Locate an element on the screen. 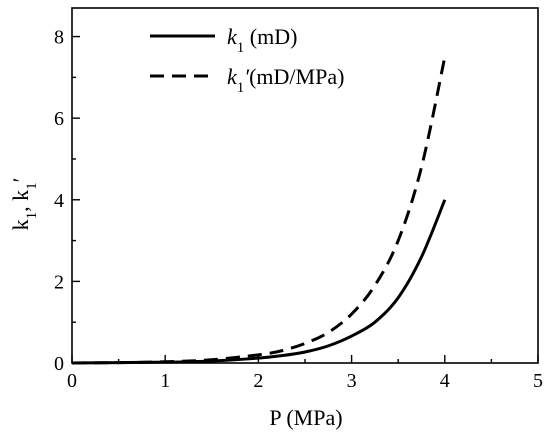 The width and height of the screenshot is (550, 436). y-tick-label: 0 is located at coordinates (59, 364).